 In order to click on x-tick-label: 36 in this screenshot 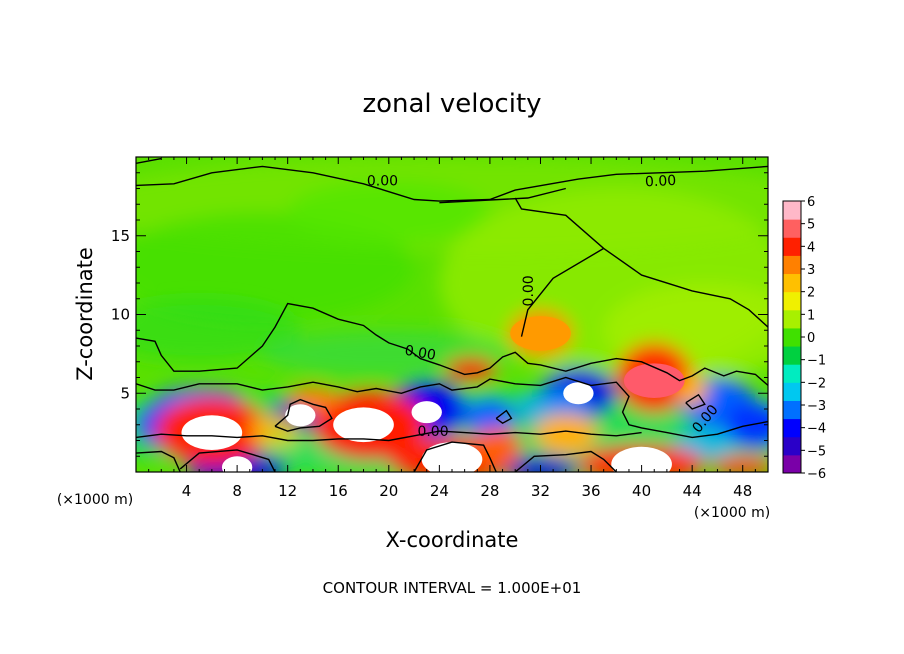, I will do `click(590, 491)`.